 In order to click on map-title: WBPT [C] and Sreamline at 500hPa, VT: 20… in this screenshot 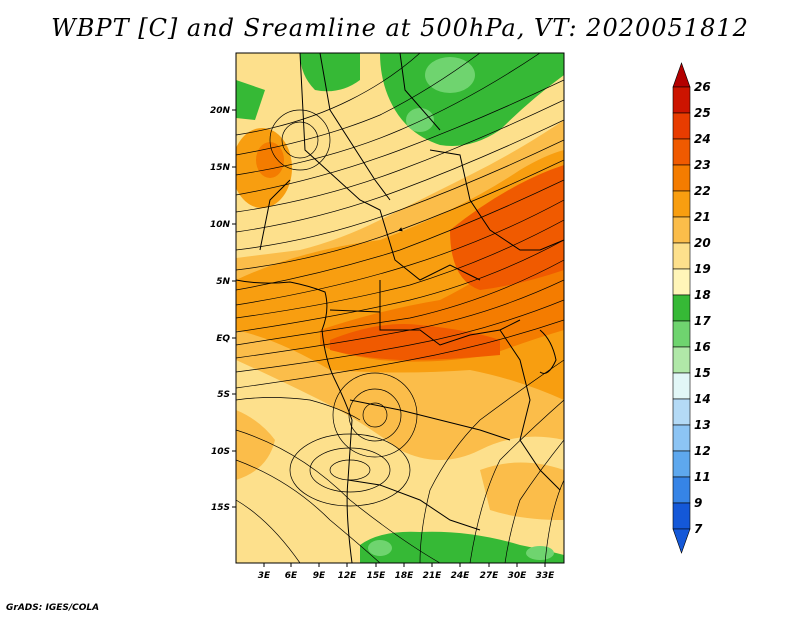, I will do `click(400, 28)`.